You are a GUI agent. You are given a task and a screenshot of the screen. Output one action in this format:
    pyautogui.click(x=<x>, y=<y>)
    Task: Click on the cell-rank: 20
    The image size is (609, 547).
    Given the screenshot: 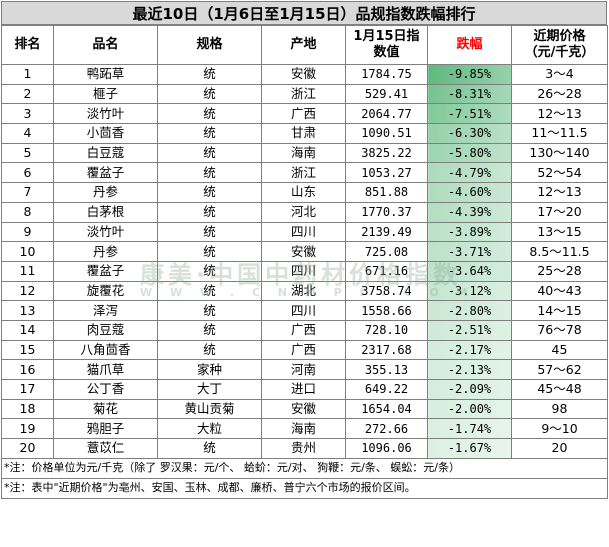 What is the action you would take?
    pyautogui.click(x=27, y=448)
    